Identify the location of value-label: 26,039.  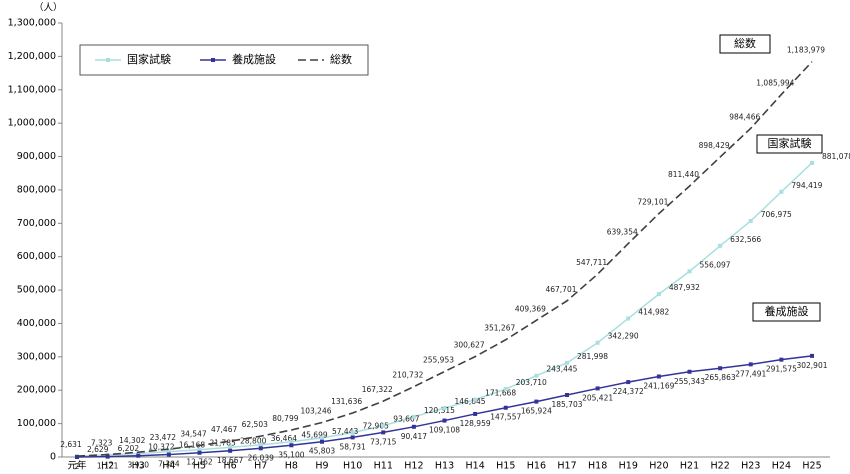
(261, 457).